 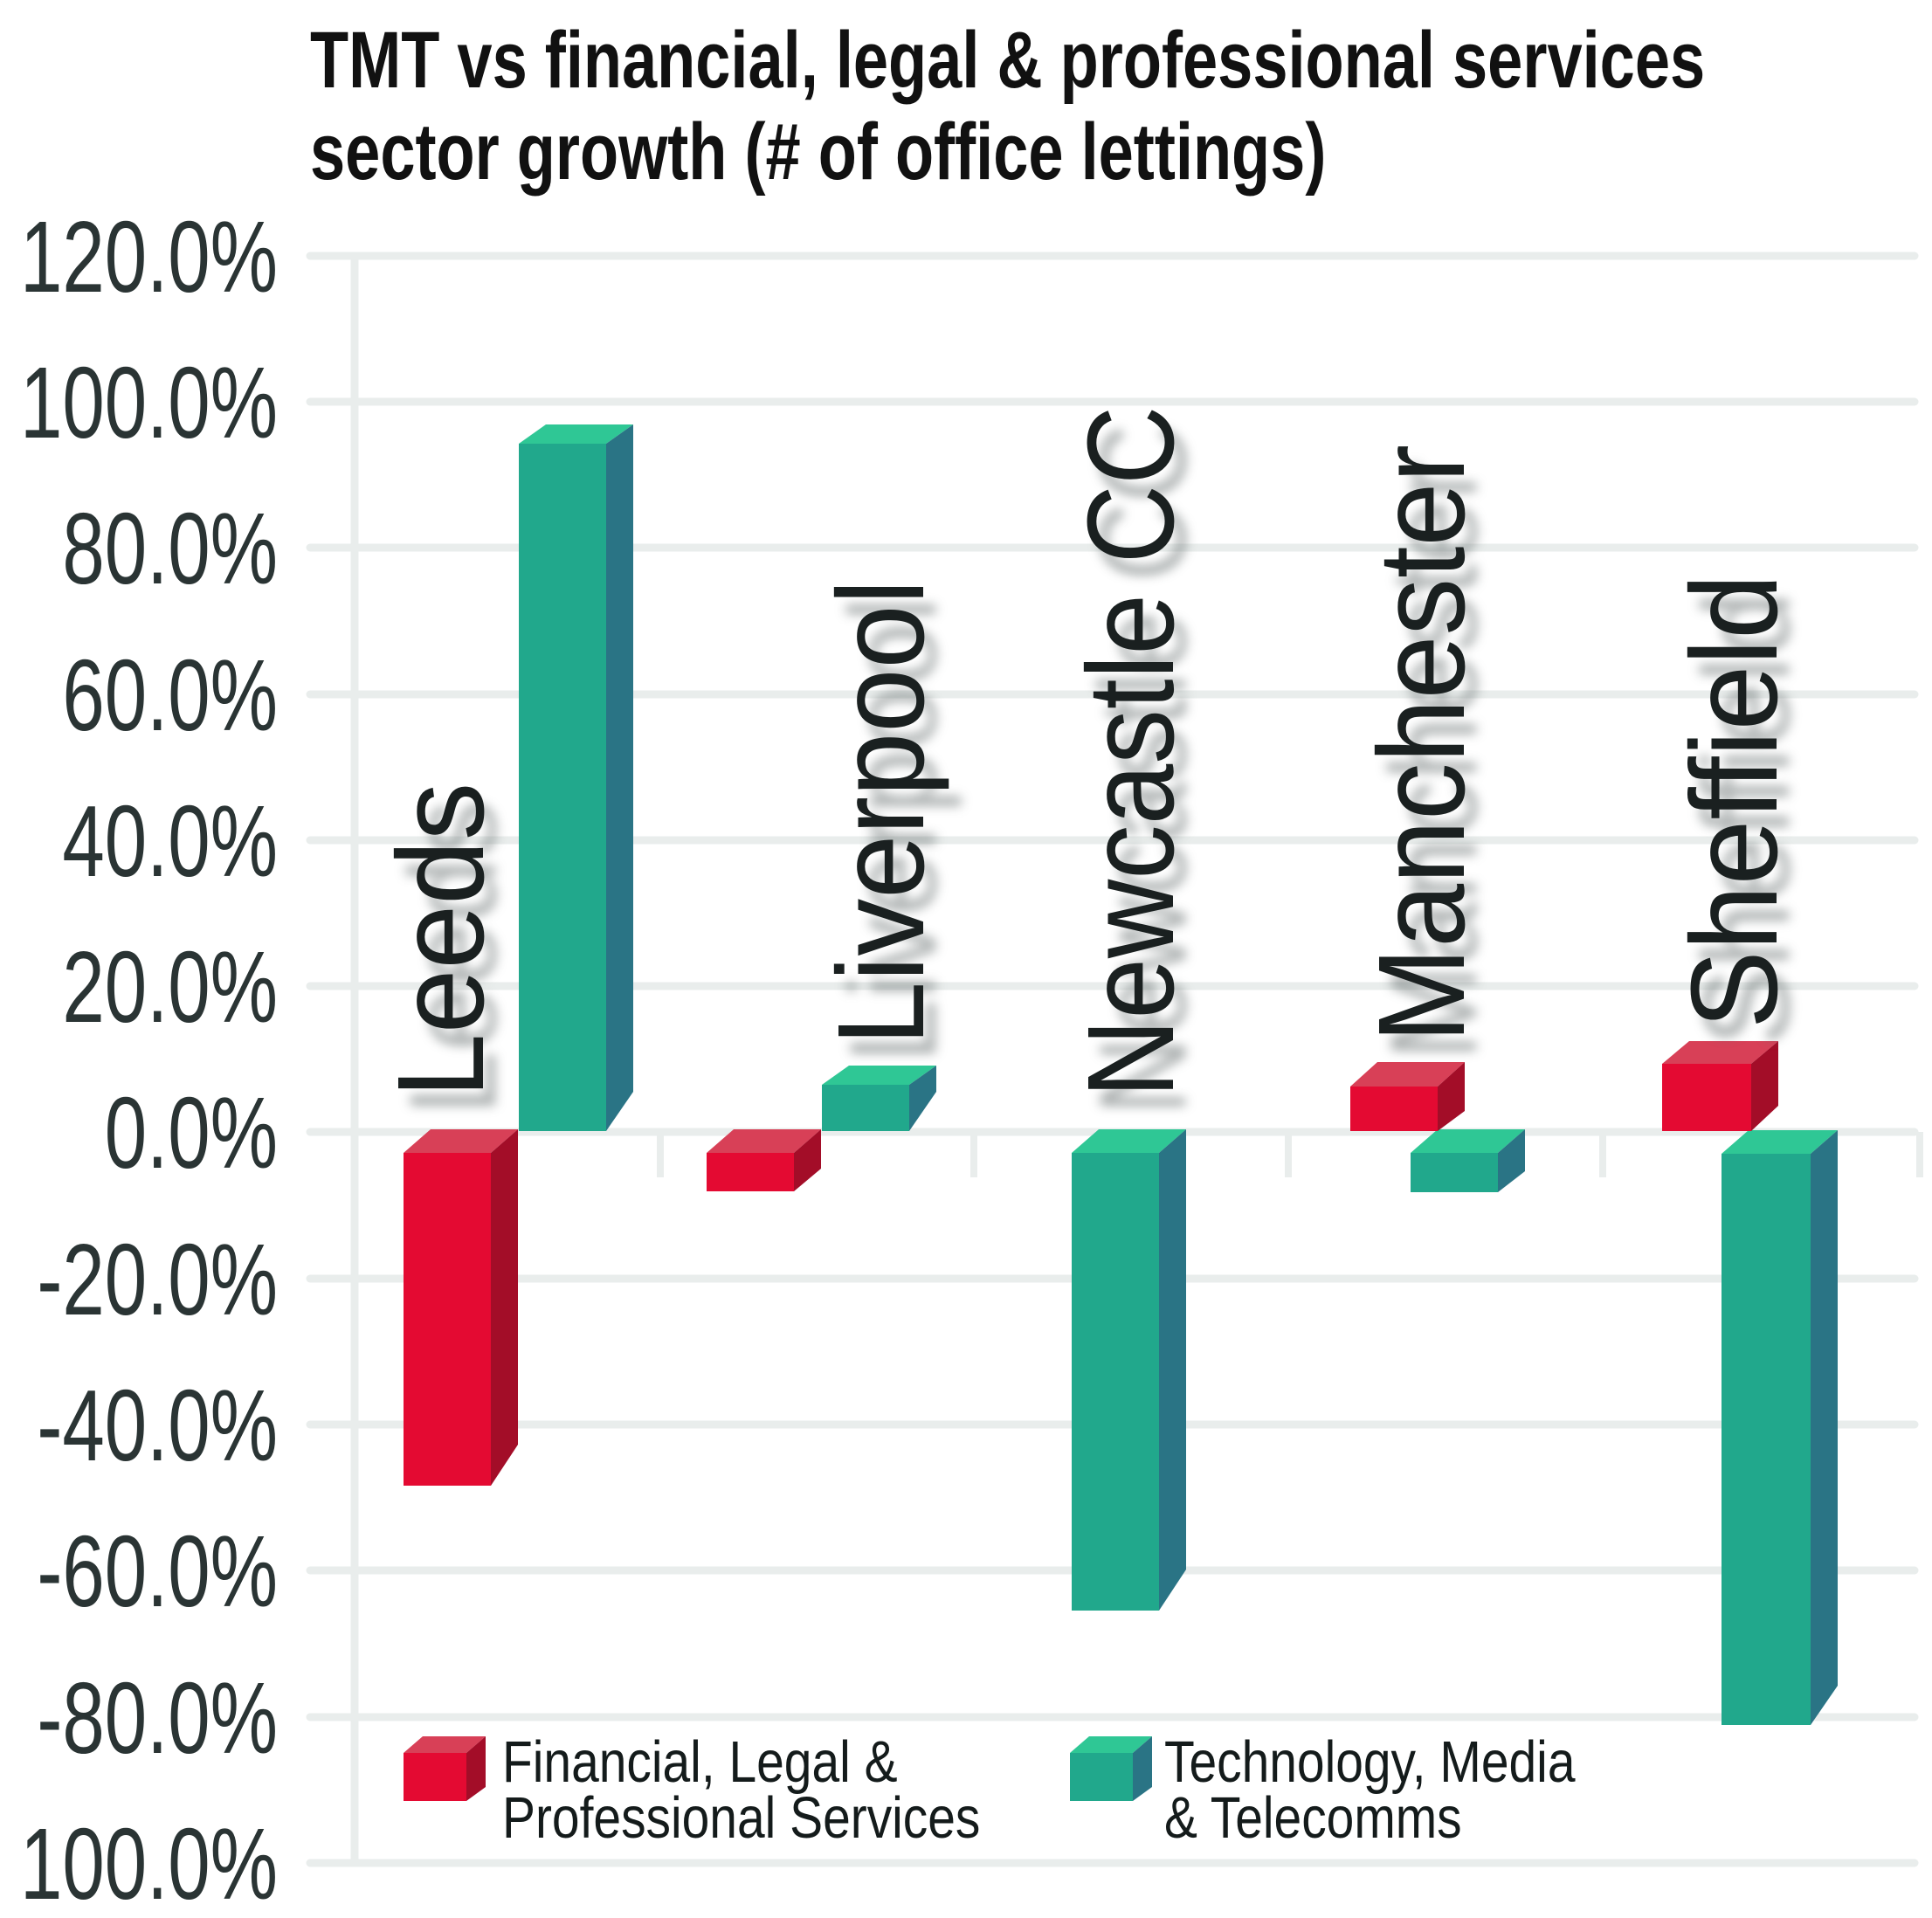 What do you see at coordinates (149, 257) in the screenshot?
I see `svg-text: 120.0%` at bounding box center [149, 257].